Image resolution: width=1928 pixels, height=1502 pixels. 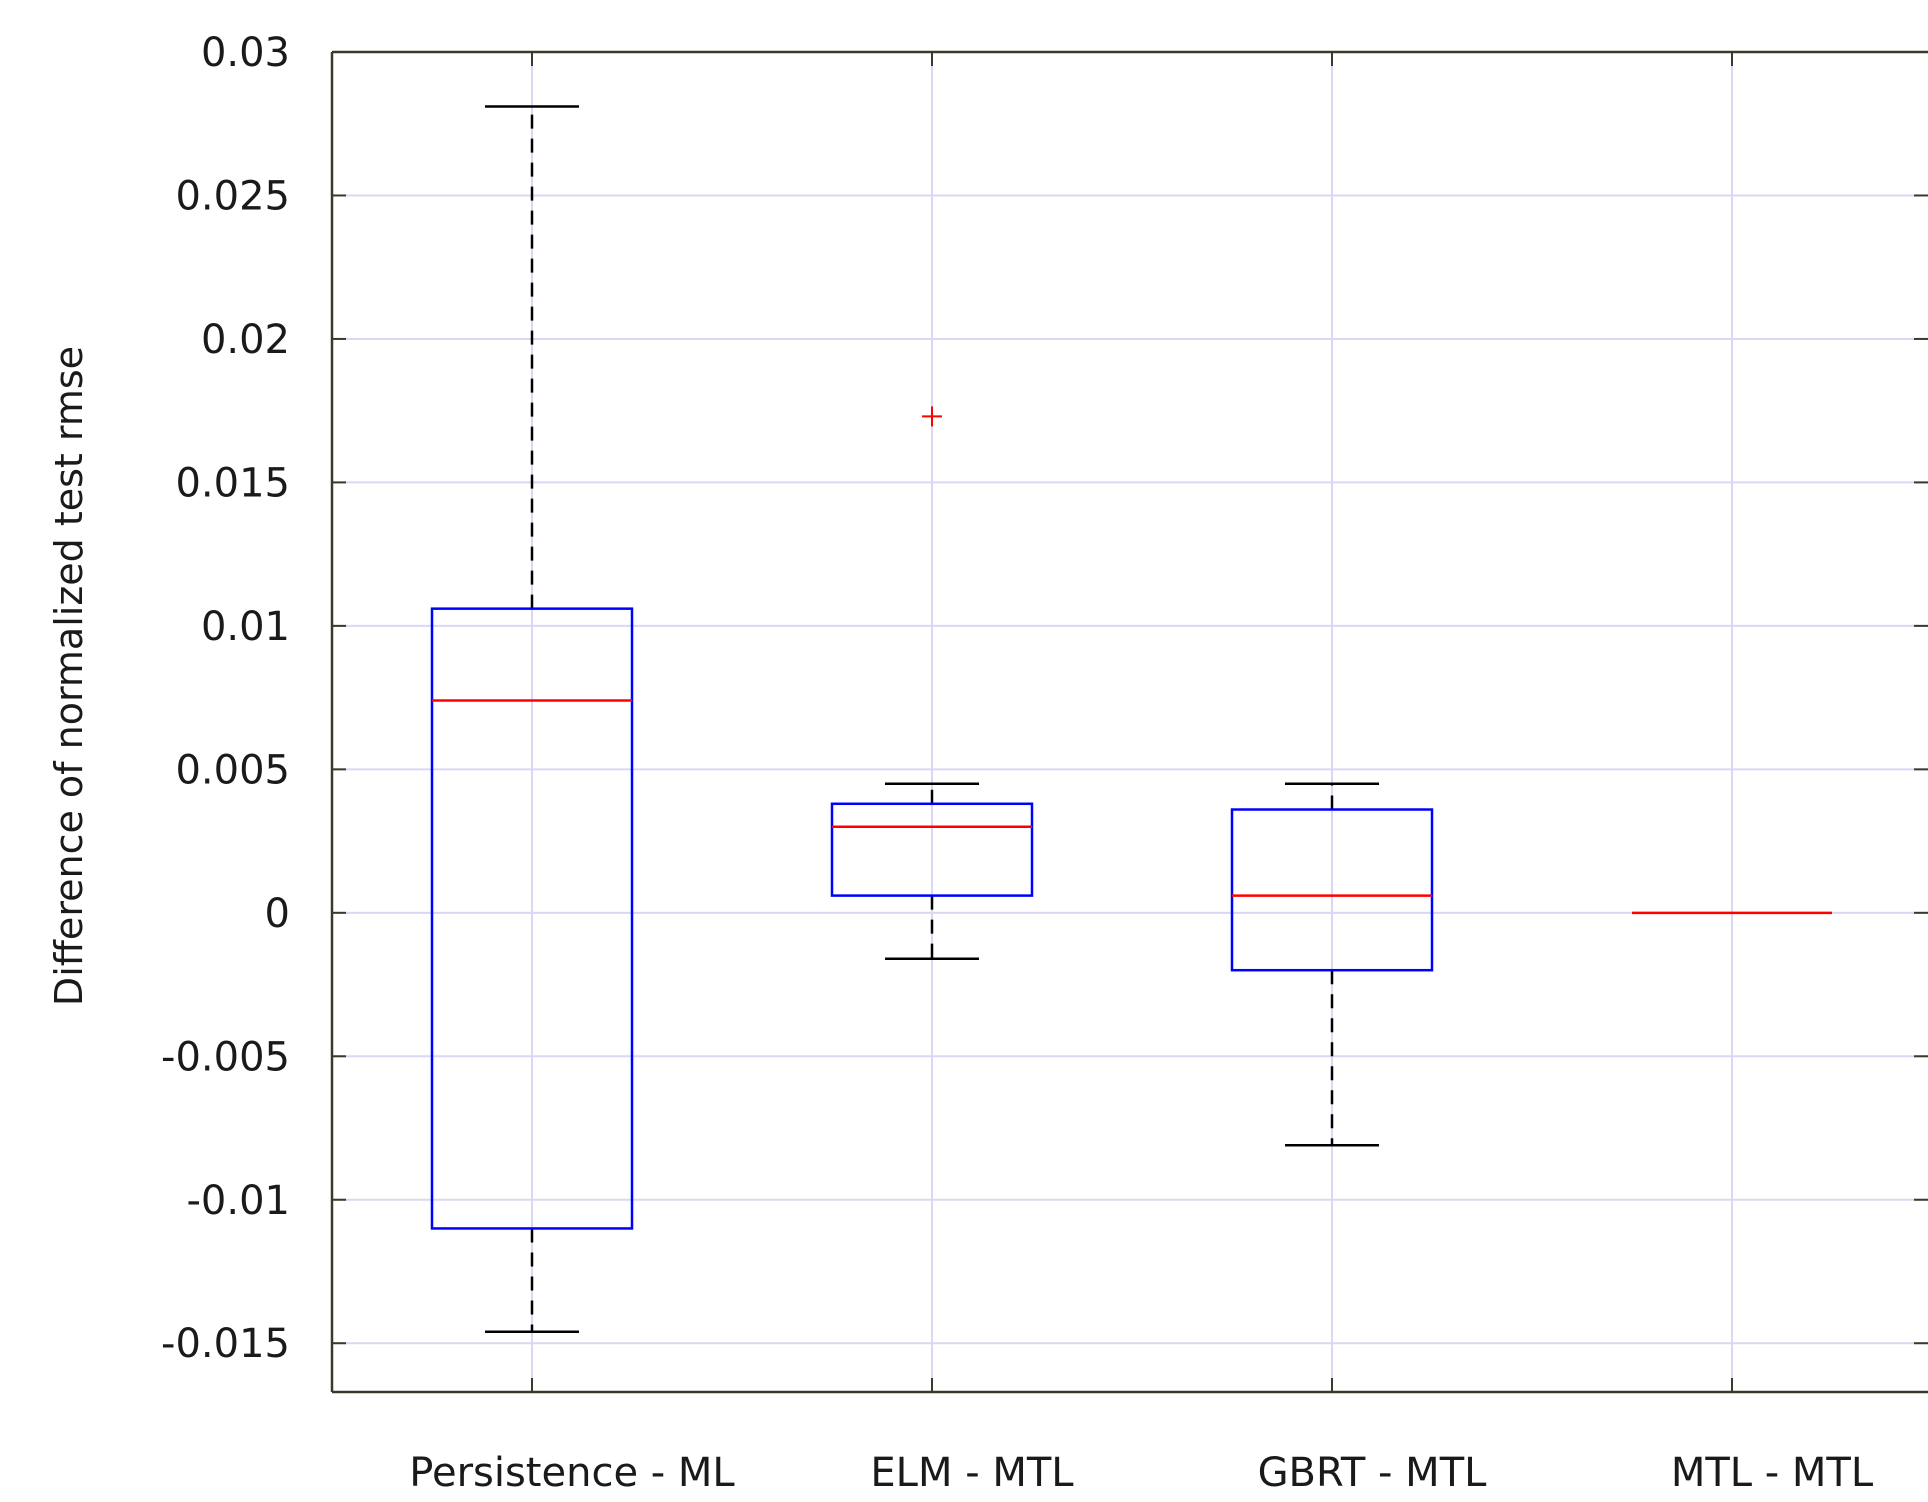 I want to click on x-category-label: GBRT - MTL, so click(x=1373, y=1473).